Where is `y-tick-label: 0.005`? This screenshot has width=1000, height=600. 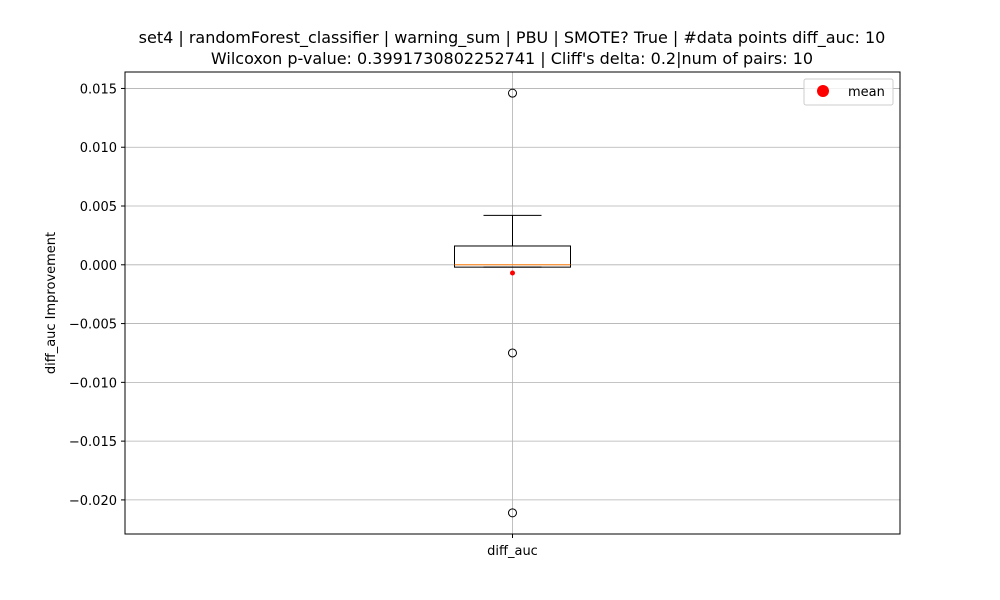 y-tick-label: 0.005 is located at coordinates (98, 207).